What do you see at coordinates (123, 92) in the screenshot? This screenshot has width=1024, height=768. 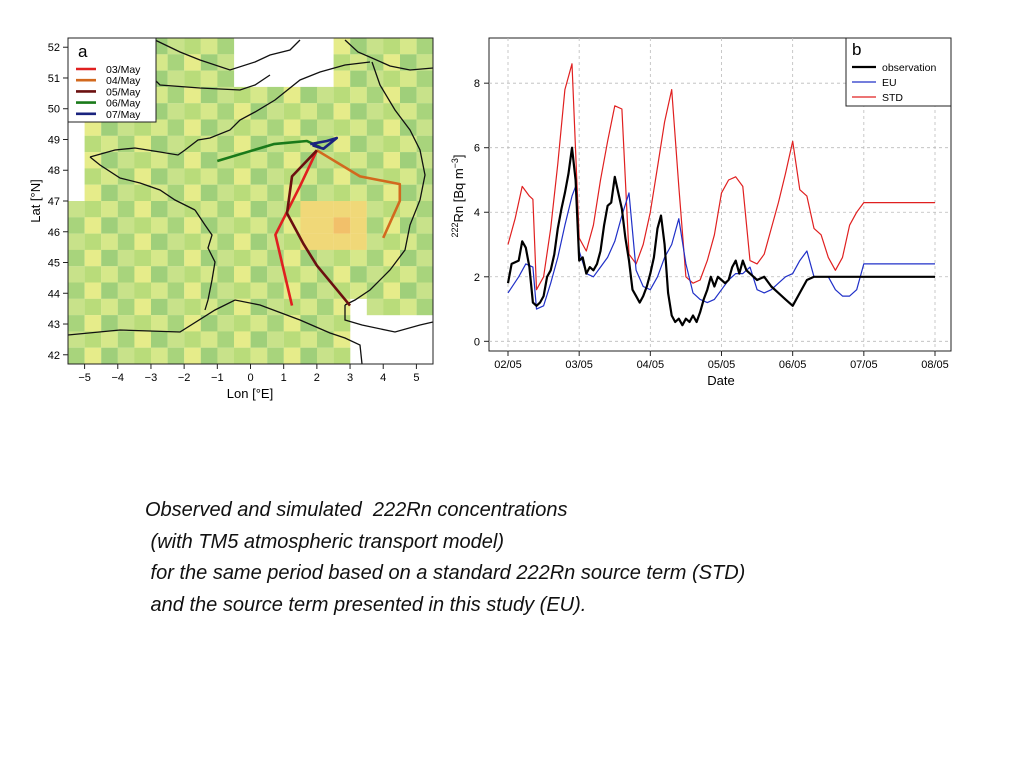 I see `map-legend-label: 05/May` at bounding box center [123, 92].